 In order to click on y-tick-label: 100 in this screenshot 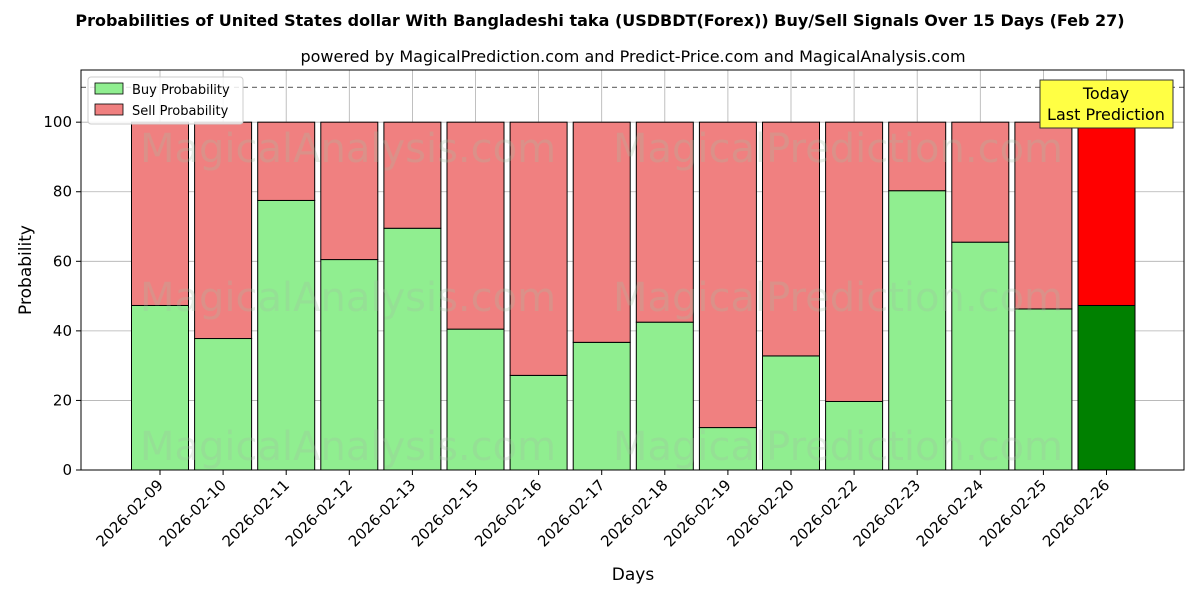, I will do `click(57, 122)`.